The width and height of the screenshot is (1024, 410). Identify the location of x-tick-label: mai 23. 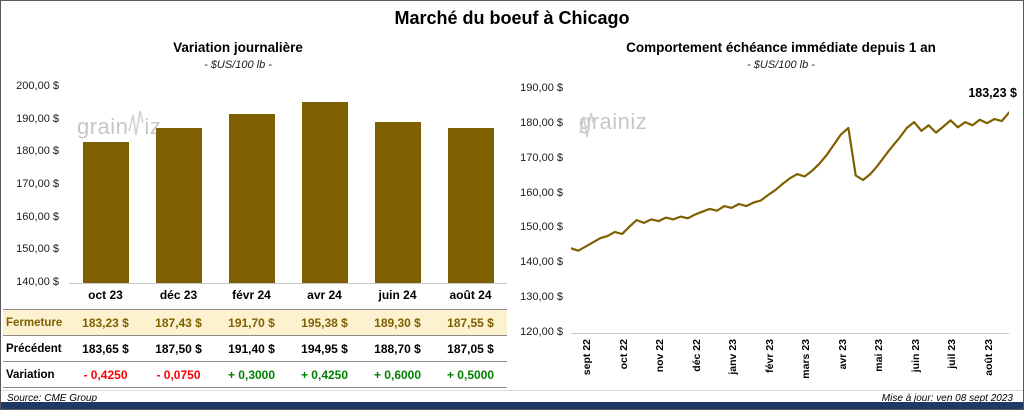
(879, 355).